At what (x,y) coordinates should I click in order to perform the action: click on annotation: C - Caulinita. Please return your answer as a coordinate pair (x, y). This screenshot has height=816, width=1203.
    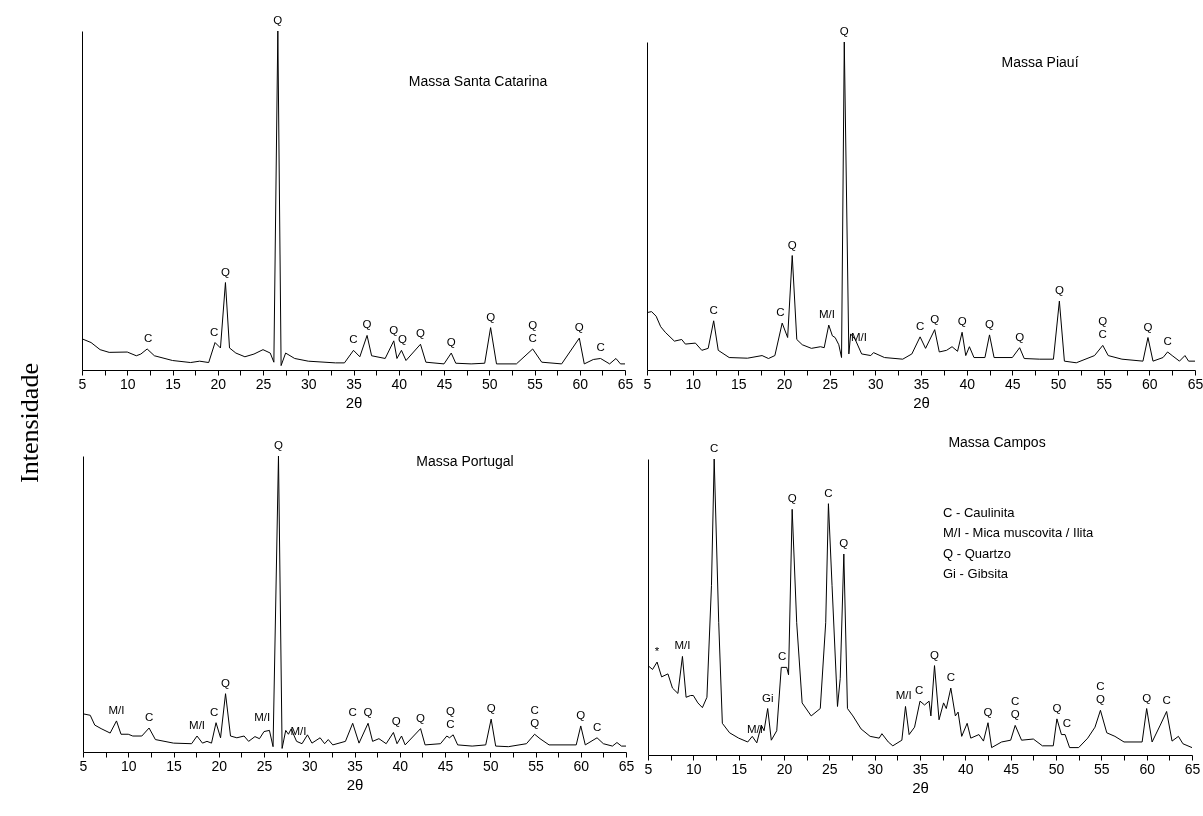
    Looking at the image, I should click on (979, 512).